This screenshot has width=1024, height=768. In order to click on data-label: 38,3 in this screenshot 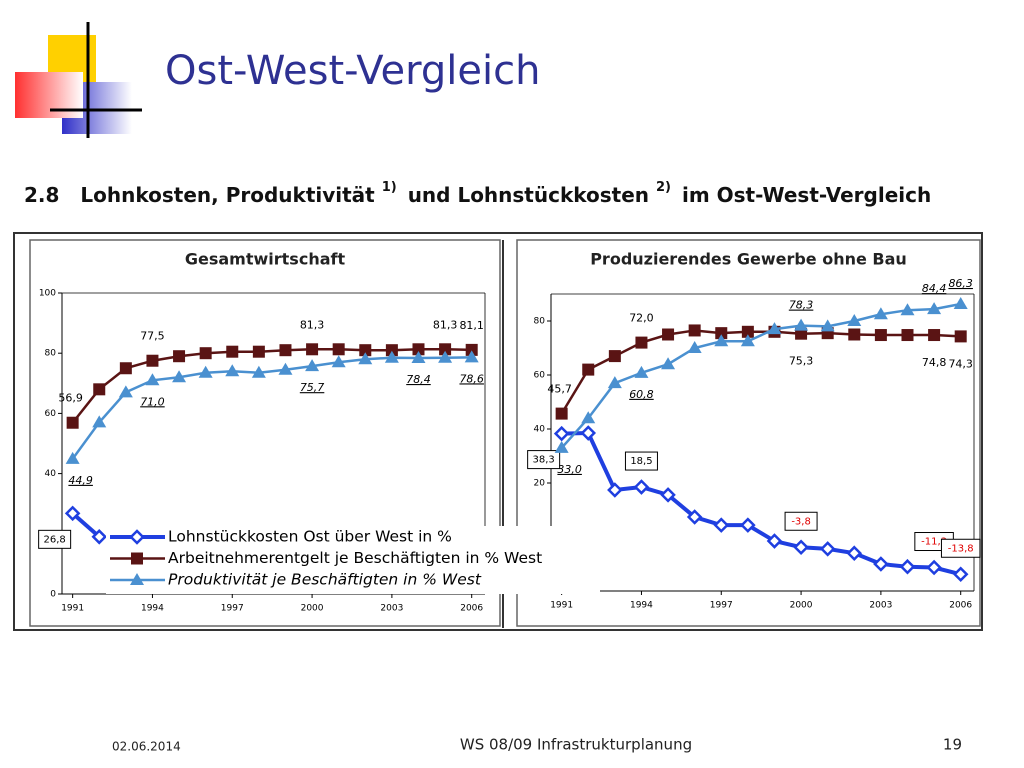, I will do `click(544, 460)`.